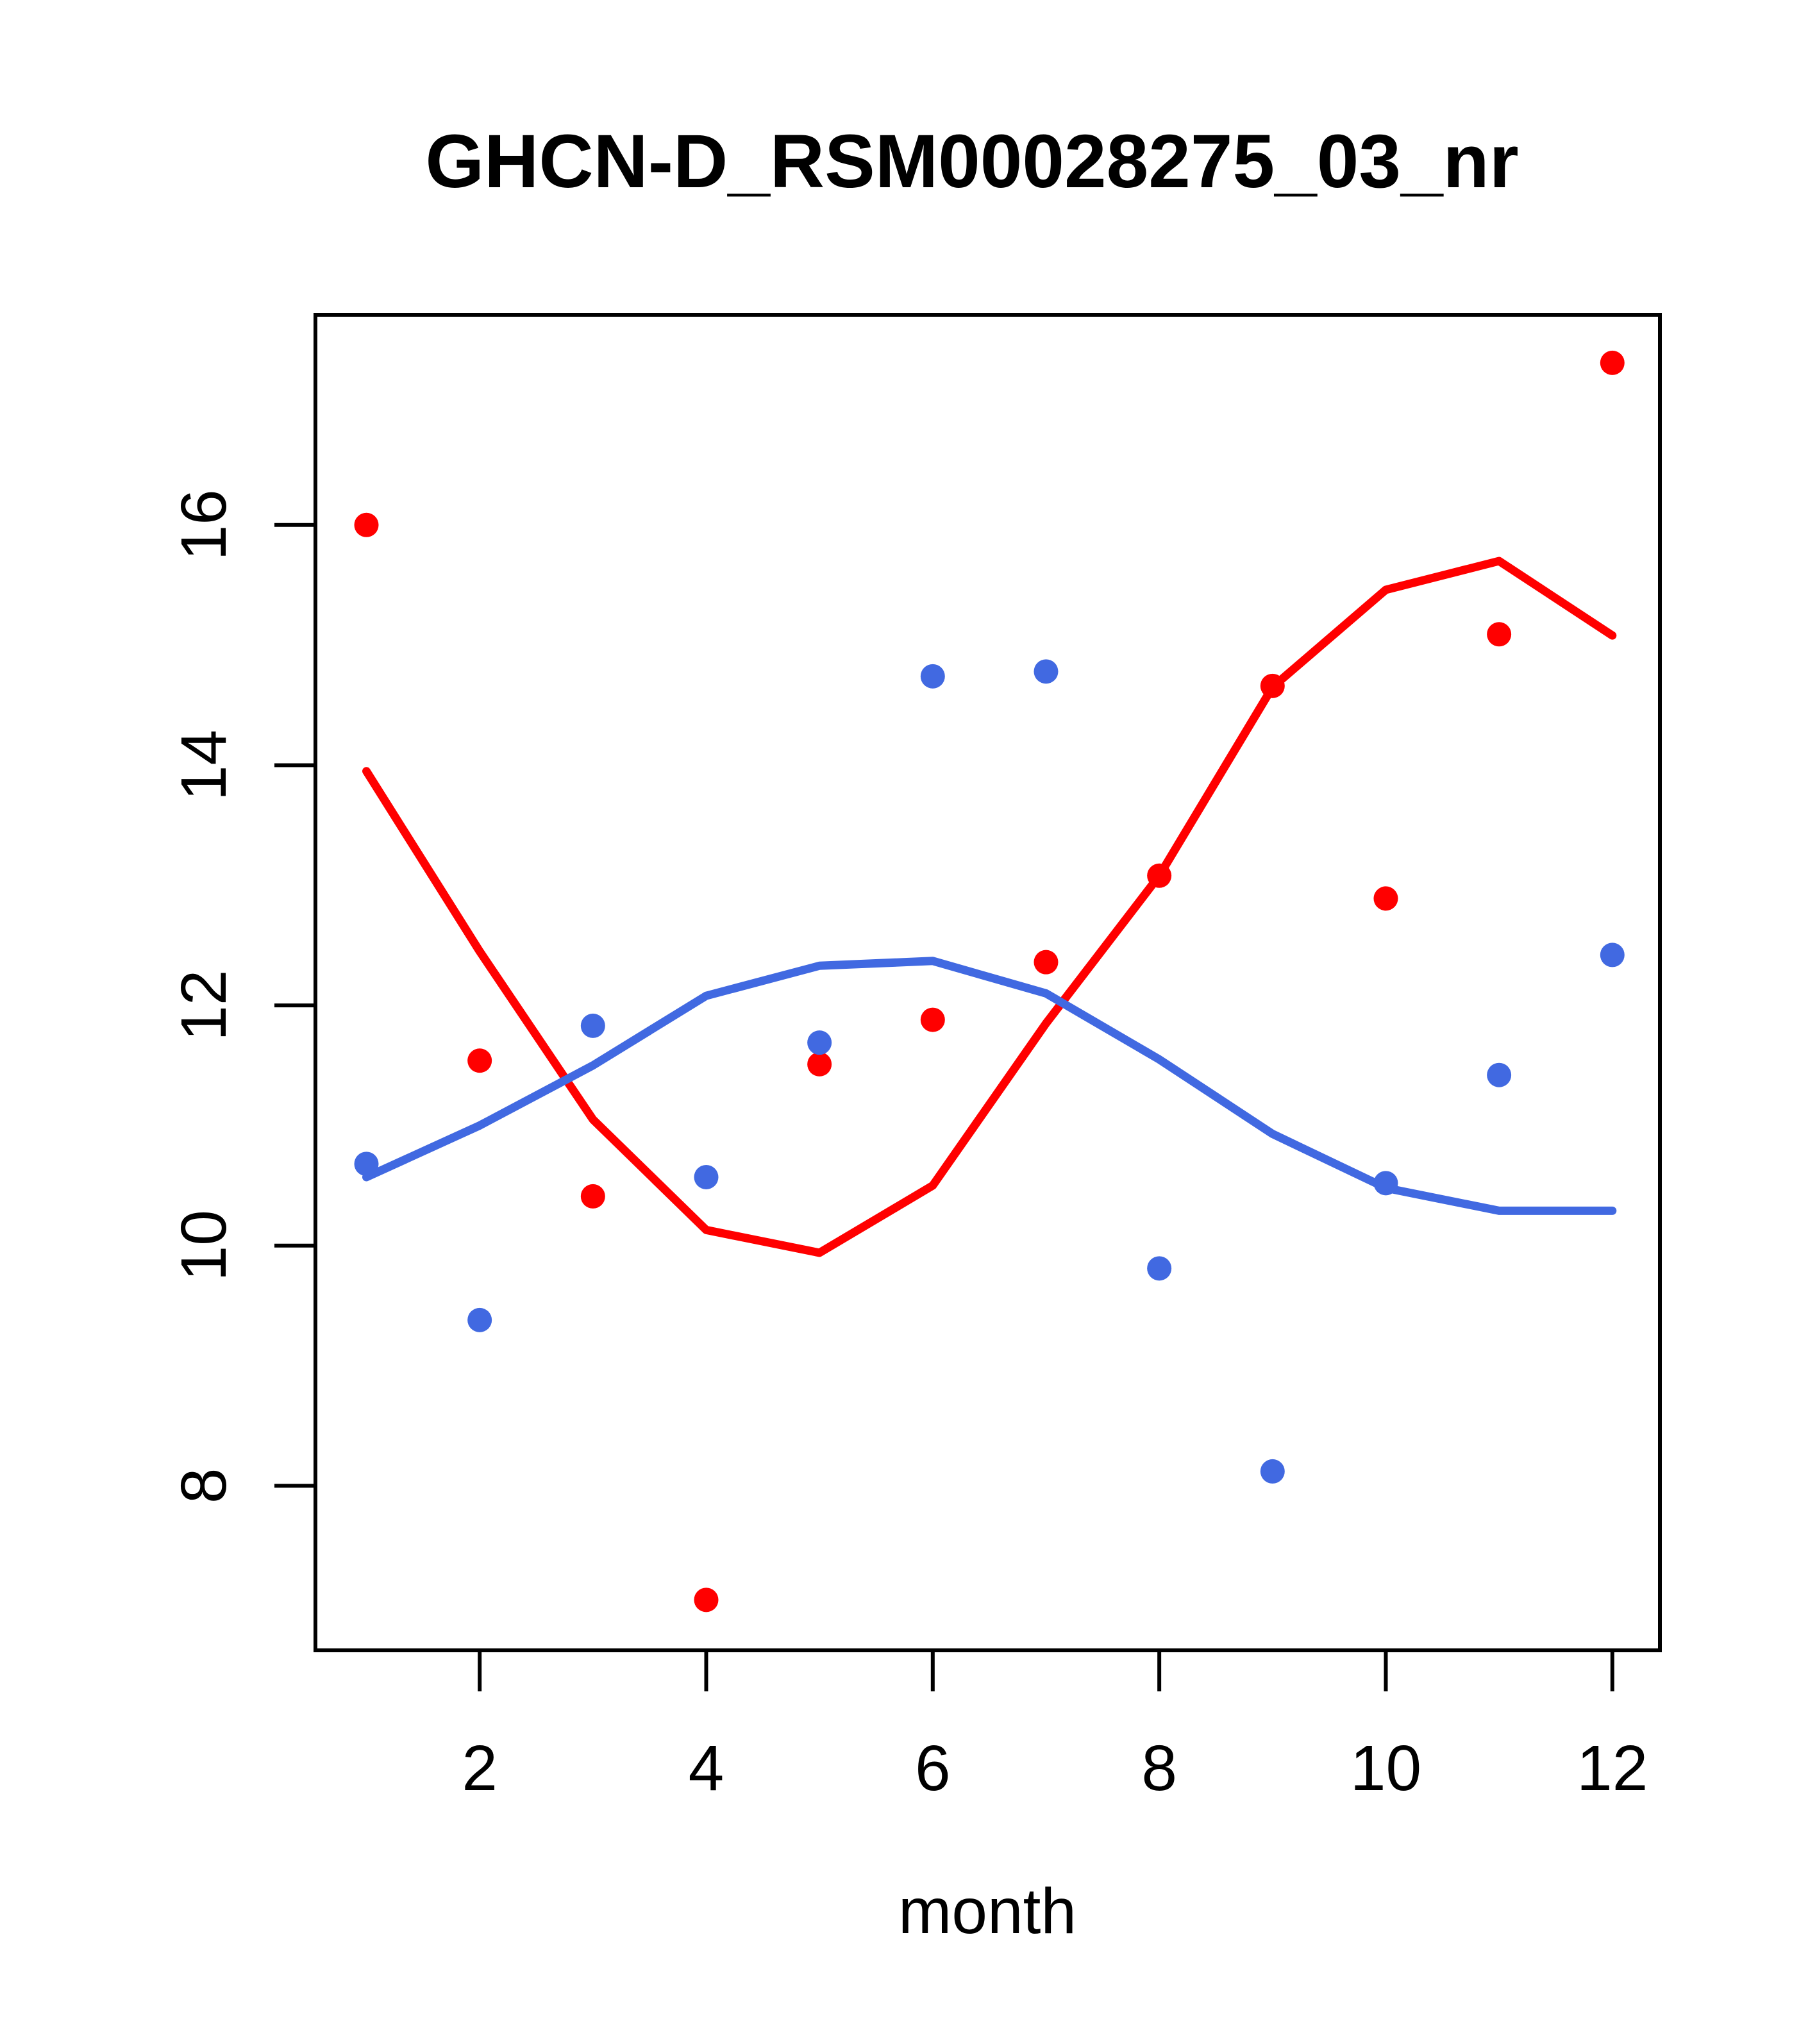 The width and height of the screenshot is (1817, 2044). Describe the element at coordinates (367, 1164) in the screenshot. I see `blue-point-m1` at that location.